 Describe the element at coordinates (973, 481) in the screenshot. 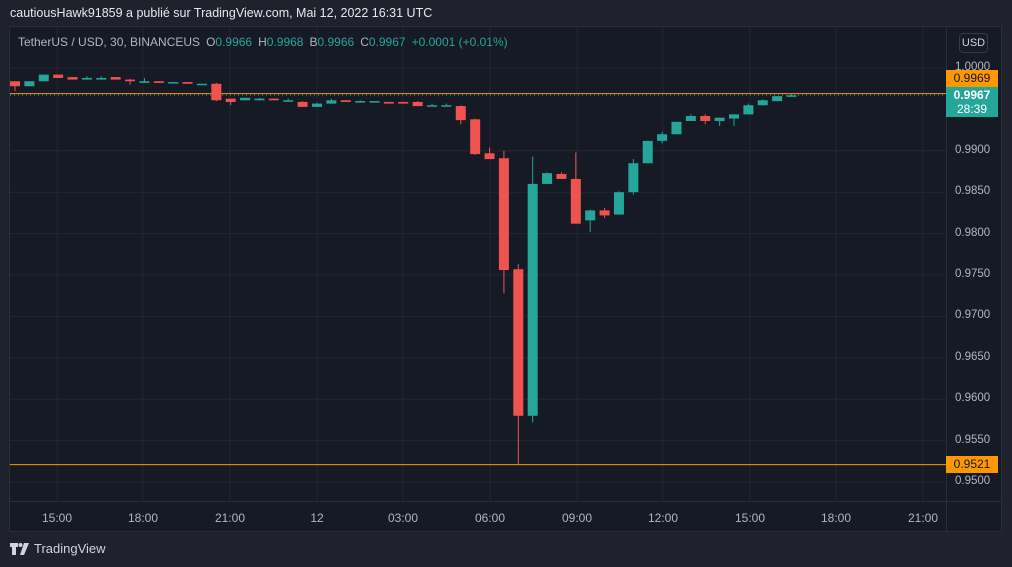

I see `price-tick-label: 0.9500` at that location.